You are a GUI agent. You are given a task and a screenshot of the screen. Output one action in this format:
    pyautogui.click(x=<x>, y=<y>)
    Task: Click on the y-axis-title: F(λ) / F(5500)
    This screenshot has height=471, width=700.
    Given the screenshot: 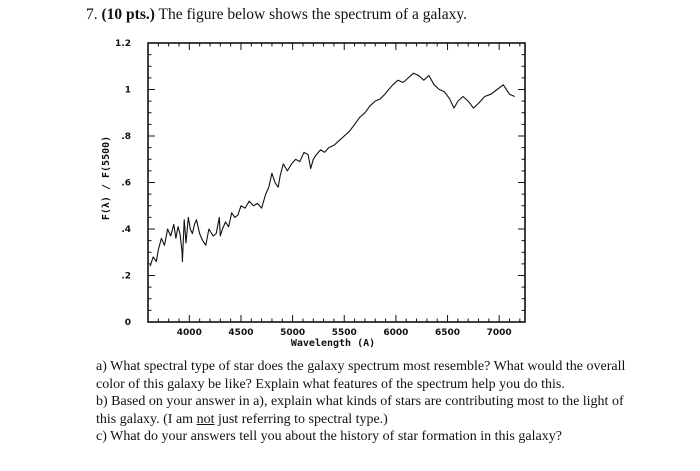 What is the action you would take?
    pyautogui.click(x=106, y=178)
    